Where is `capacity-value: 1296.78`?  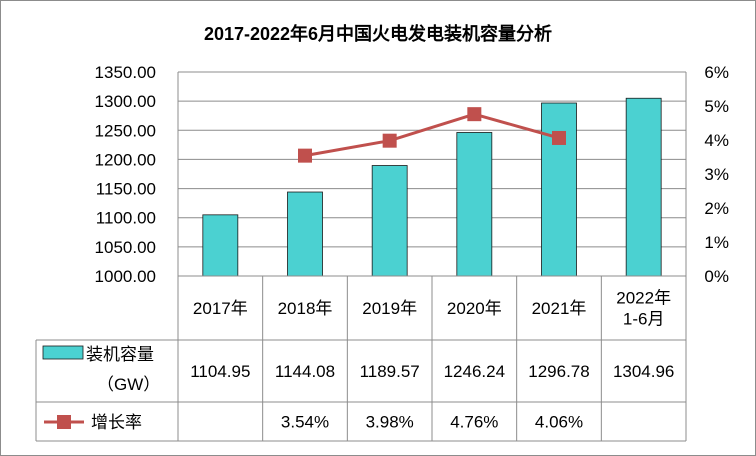 capacity-value: 1296.78 is located at coordinates (558, 371).